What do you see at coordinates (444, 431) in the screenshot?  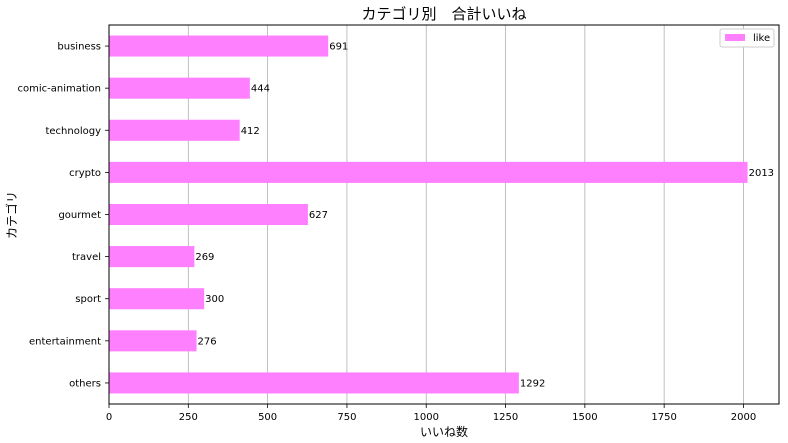 I see `x-axis-title: いいね数` at bounding box center [444, 431].